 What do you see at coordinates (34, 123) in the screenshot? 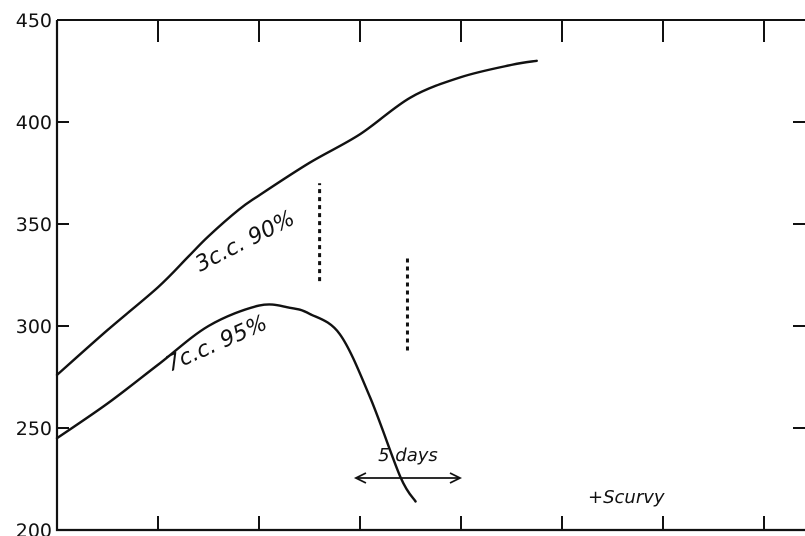
I see `y-tick-label: 400` at bounding box center [34, 123].